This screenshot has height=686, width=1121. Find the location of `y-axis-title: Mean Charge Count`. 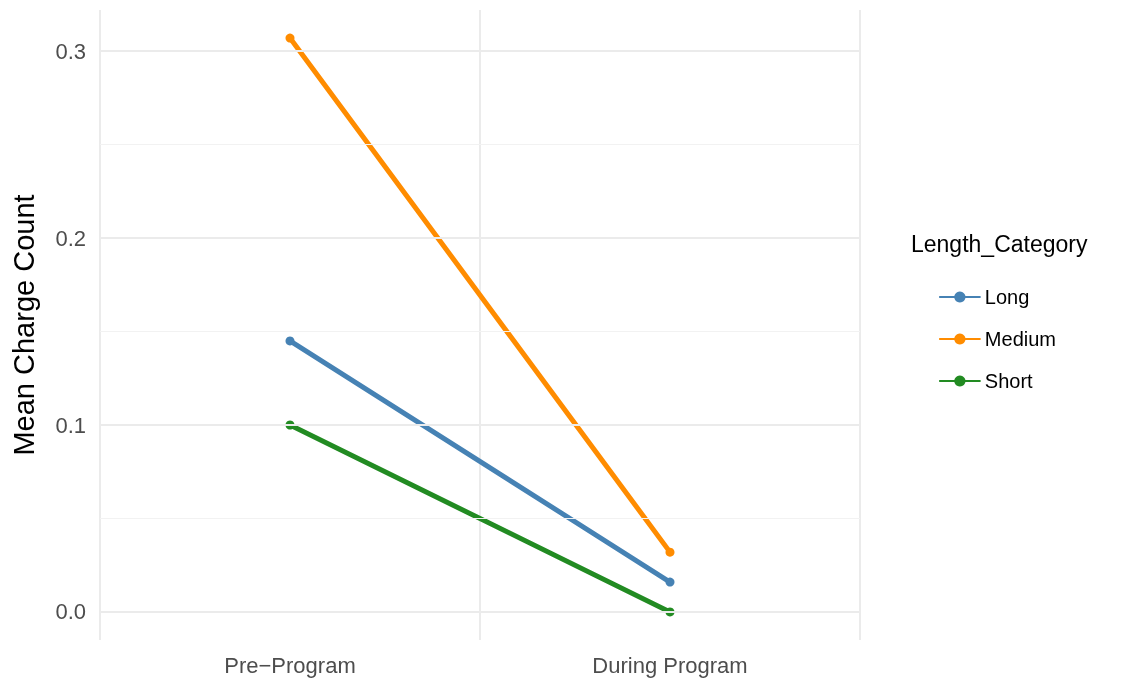

y-axis-title: Mean Charge Count is located at coordinates (23, 325).